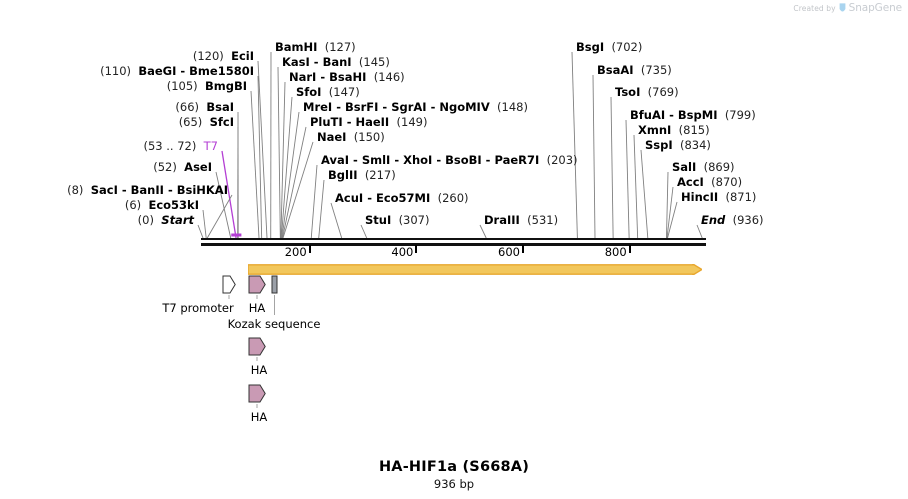  Describe the element at coordinates (695, 145) in the screenshot. I see `enzyme-position: (834)` at that location.